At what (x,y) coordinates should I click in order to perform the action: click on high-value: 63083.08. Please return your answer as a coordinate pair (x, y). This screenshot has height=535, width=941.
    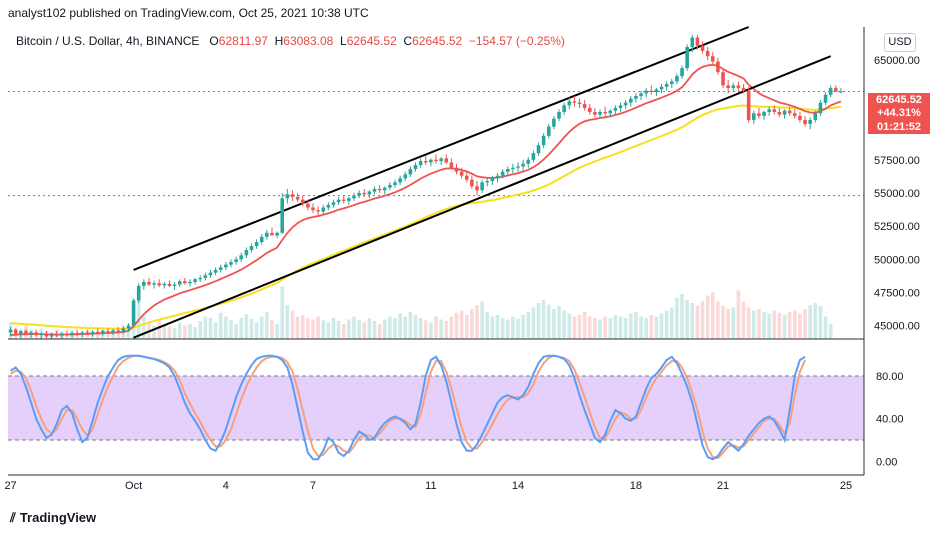
    Looking at the image, I should click on (308, 41).